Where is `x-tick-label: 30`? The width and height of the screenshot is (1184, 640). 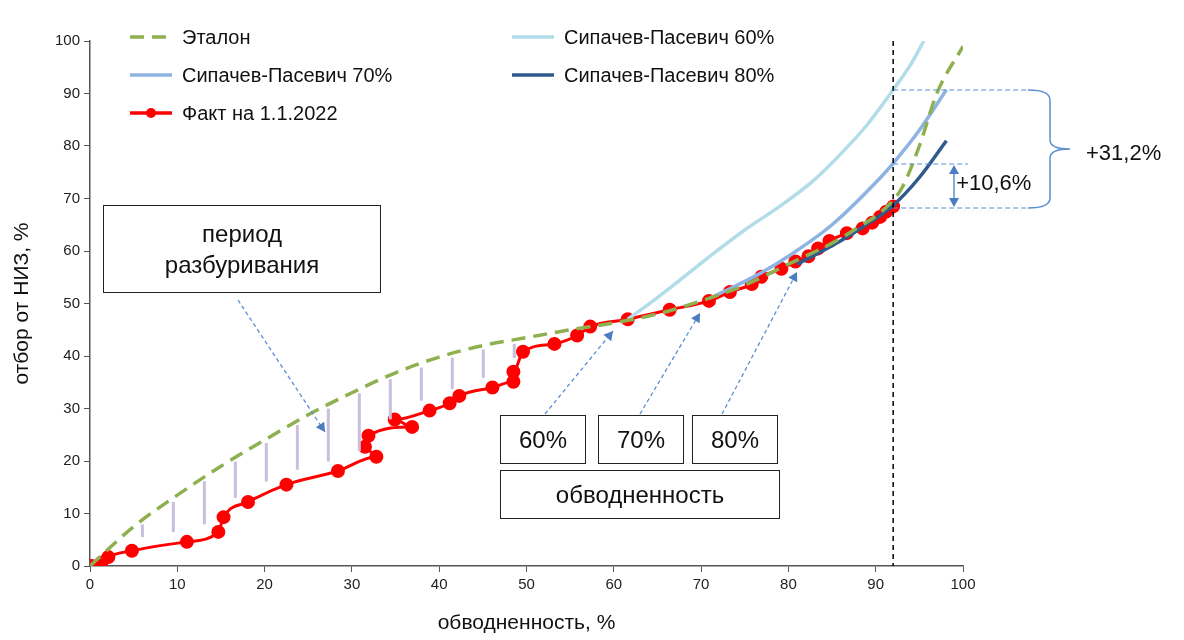 x-tick-label: 30 is located at coordinates (352, 584).